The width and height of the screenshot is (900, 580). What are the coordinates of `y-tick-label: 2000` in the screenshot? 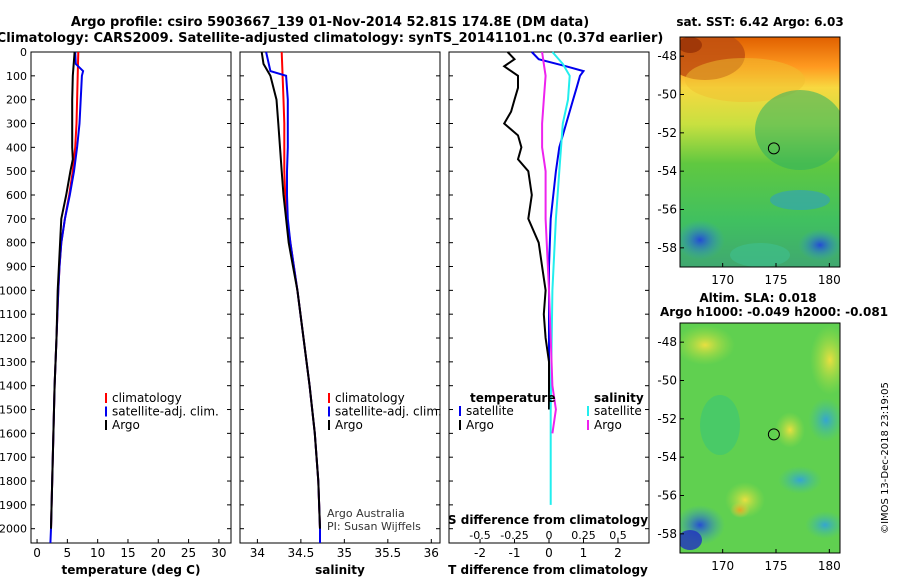 It's located at (13, 529).